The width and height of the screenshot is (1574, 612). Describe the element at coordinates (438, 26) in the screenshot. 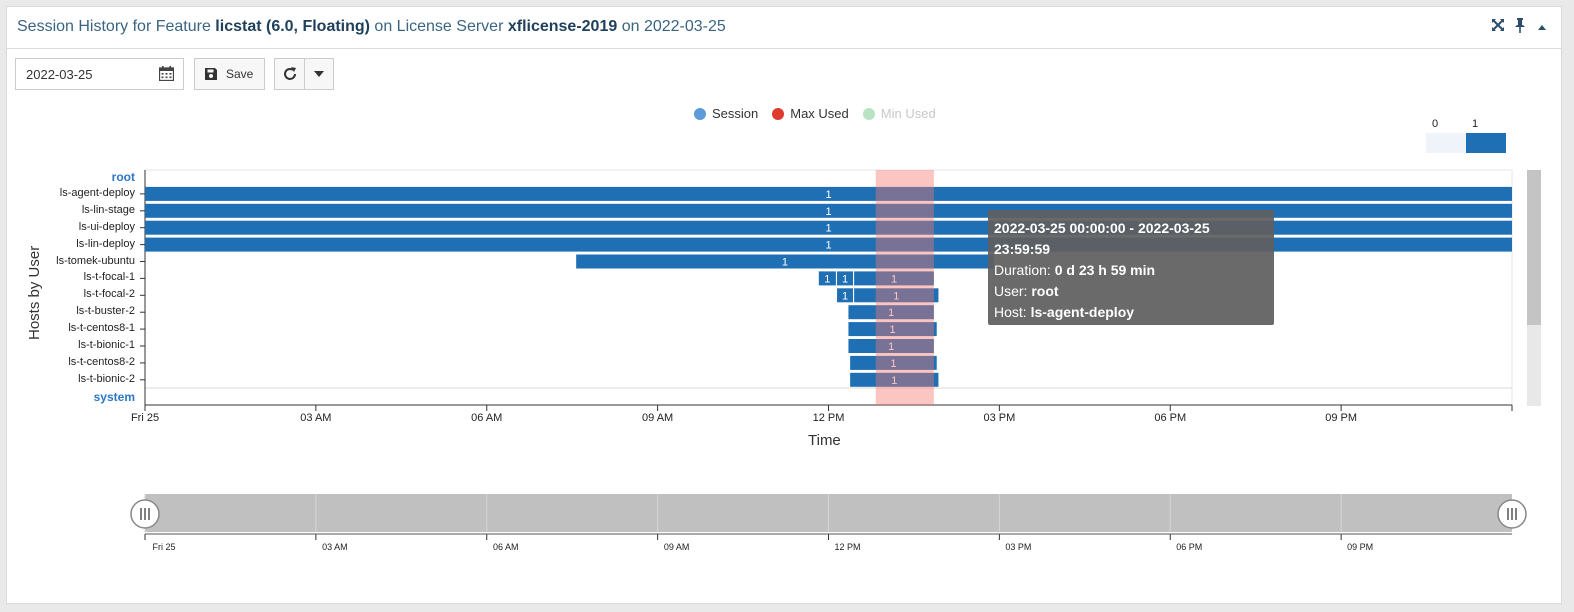

I see `title-mid: on License Server` at that location.